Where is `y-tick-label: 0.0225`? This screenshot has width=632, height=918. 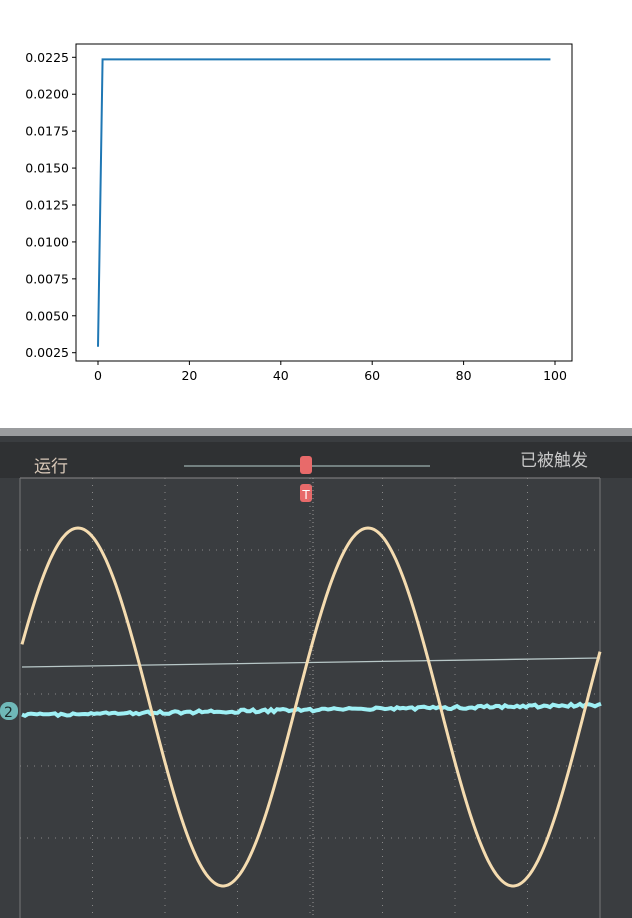 y-tick-label: 0.0225 is located at coordinates (47, 57).